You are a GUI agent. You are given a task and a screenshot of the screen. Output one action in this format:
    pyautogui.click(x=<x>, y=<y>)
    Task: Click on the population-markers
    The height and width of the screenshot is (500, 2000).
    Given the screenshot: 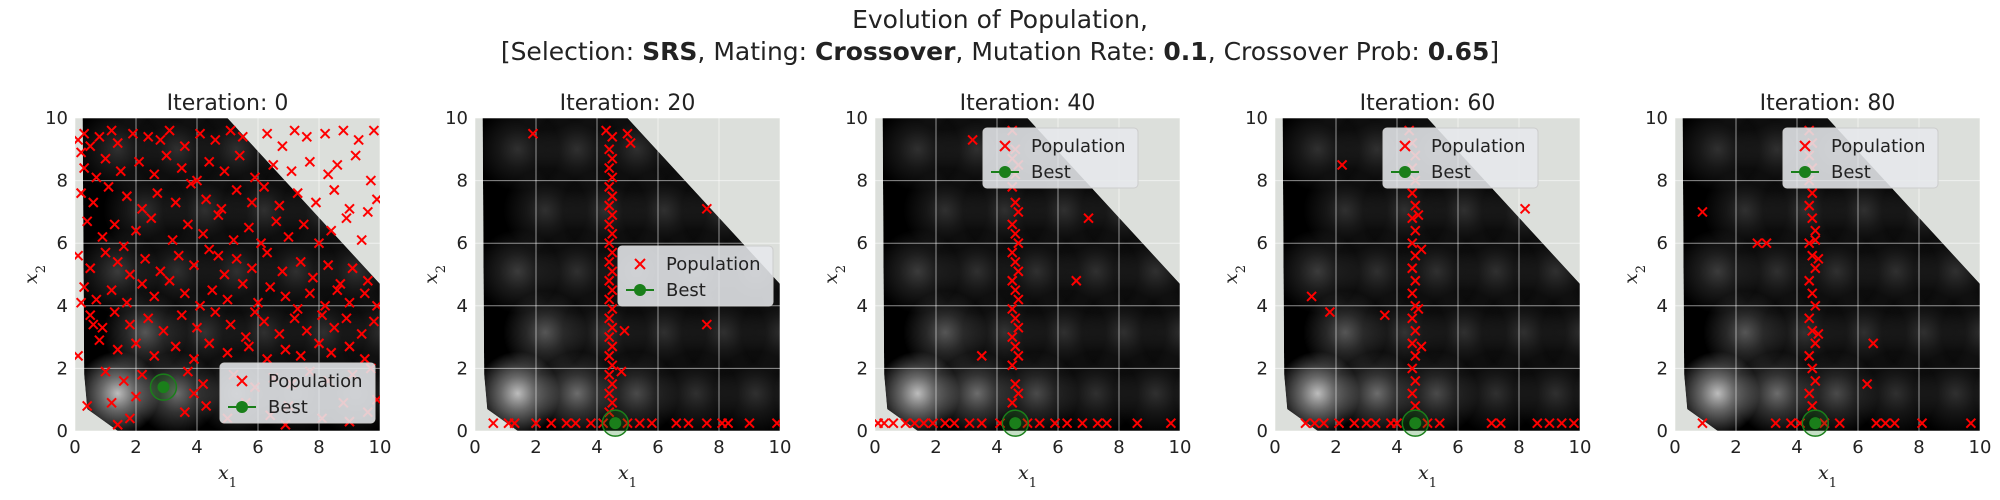 What is the action you would take?
    pyautogui.click(x=1440, y=277)
    